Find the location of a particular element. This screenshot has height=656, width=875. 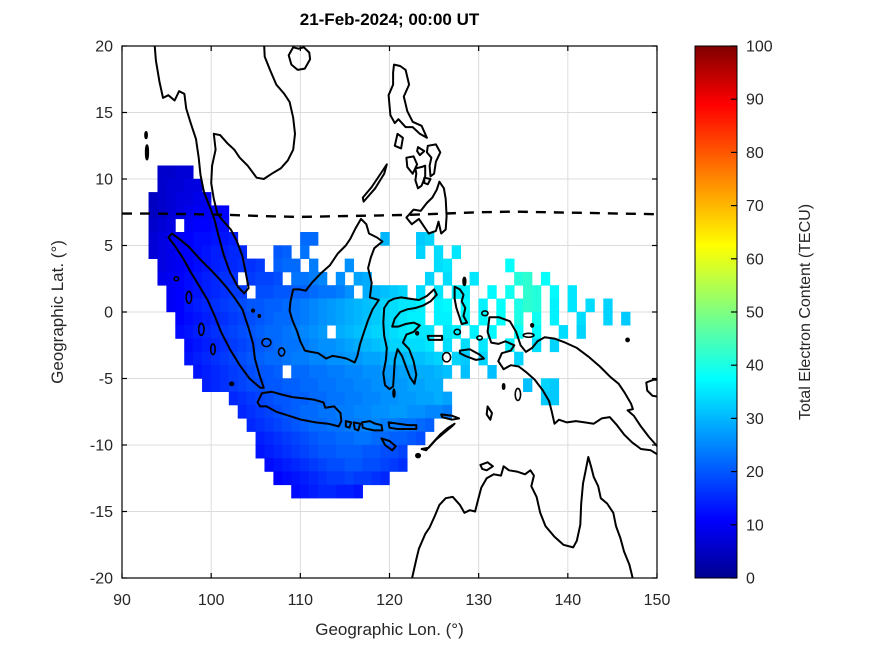

colorbar-tick-label: 60 is located at coordinates (755, 259).